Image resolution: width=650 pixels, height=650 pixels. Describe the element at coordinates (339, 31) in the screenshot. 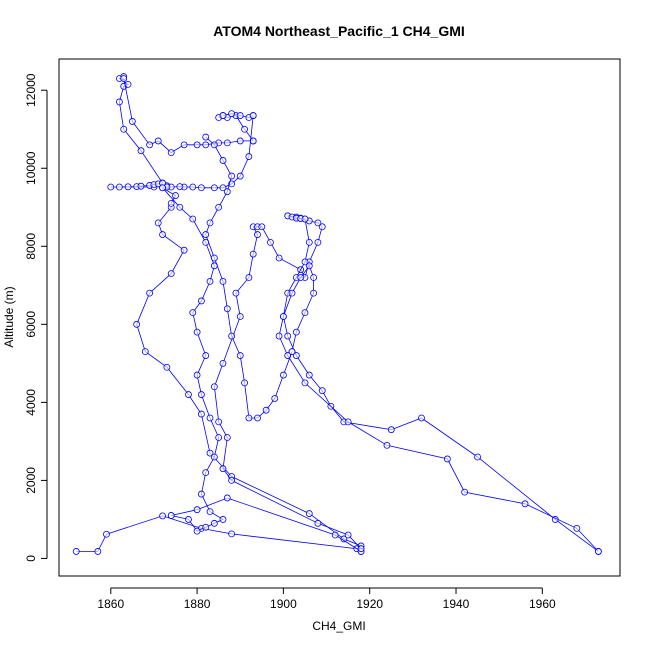

I see `chart-title: ATOM4 Northeast_Pacific_1 CH4_GMI` at that location.